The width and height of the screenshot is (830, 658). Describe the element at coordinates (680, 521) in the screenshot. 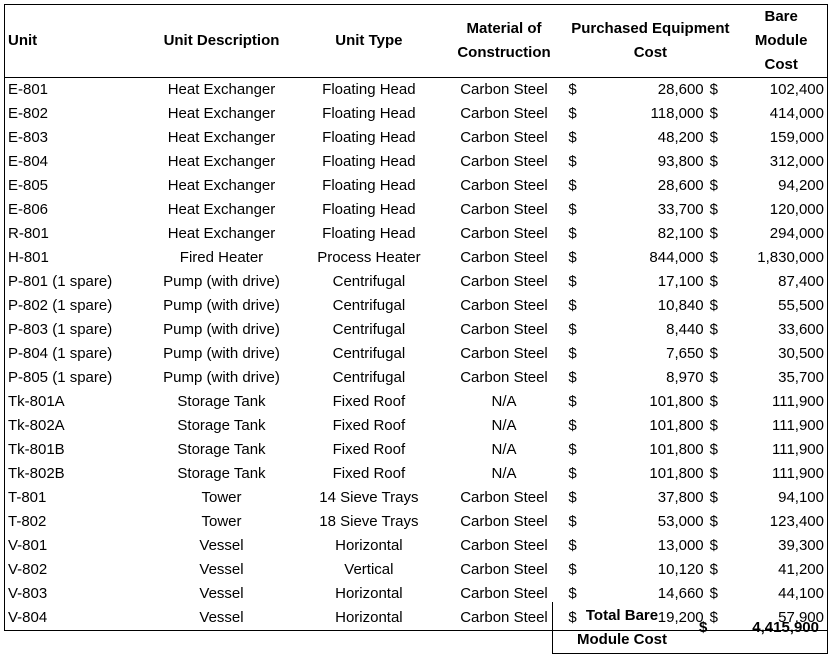

I see `cell-purchased-cost: 53,000` at that location.